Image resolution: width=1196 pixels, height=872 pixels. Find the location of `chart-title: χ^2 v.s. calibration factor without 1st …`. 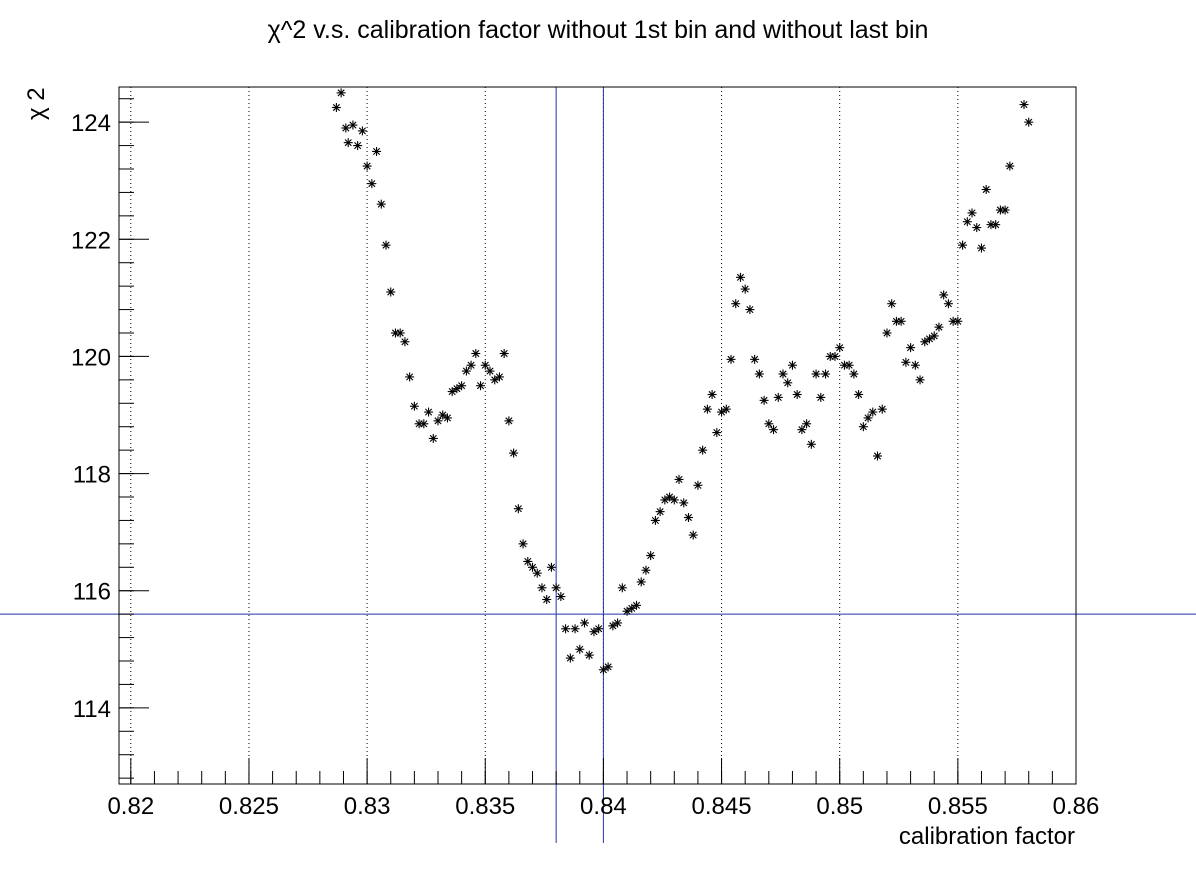

chart-title: χ^2 v.s. calibration factor without 1st … is located at coordinates (598, 30).